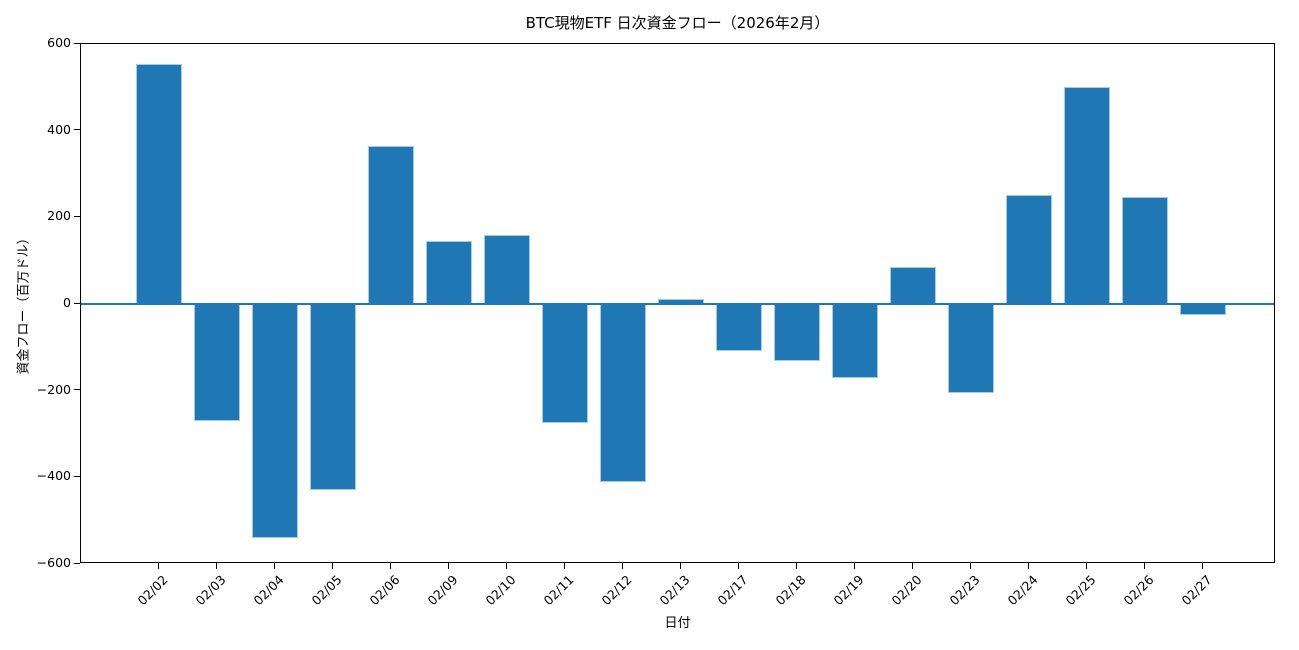 The image size is (1299, 650). I want to click on bar-02/11, so click(565, 364).